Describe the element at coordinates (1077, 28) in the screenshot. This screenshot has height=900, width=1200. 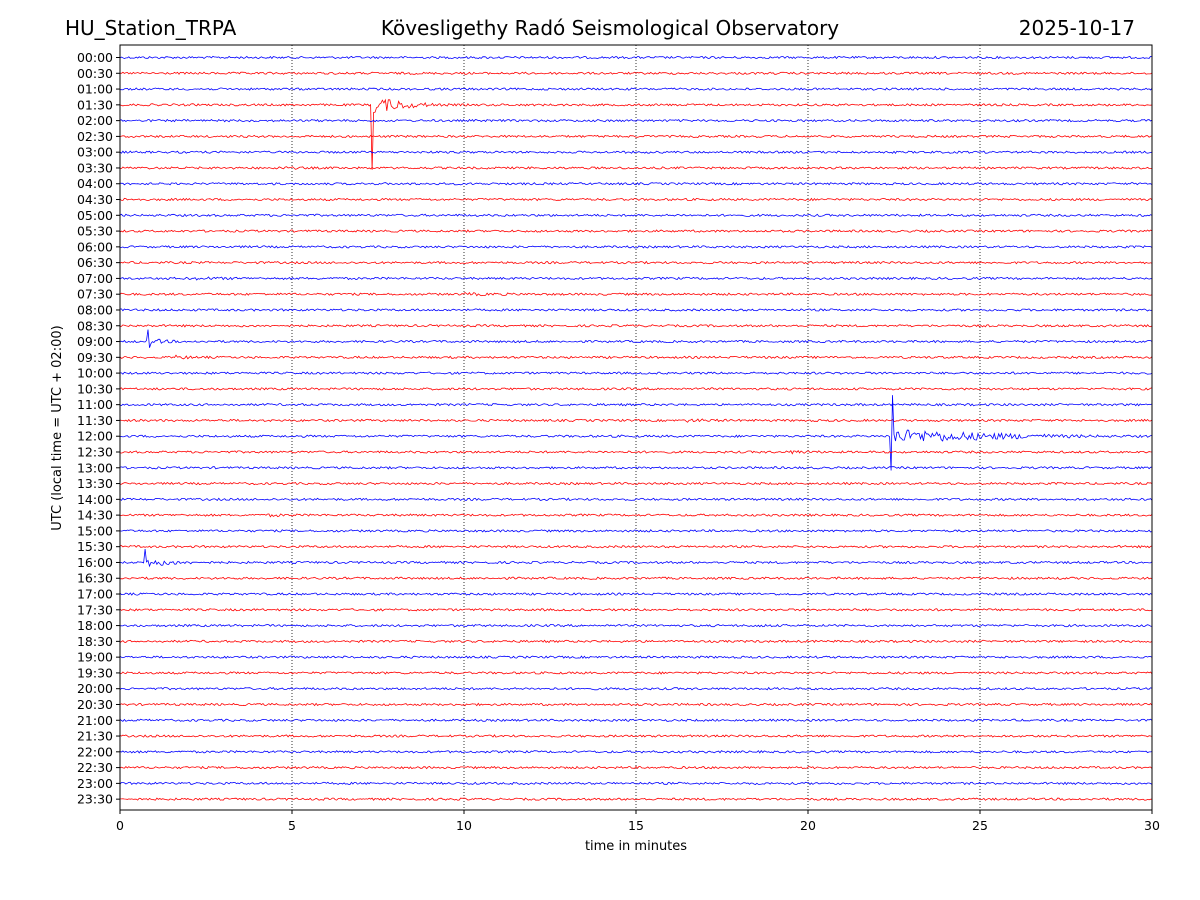
I see `date-title: 2025-10-17` at that location.